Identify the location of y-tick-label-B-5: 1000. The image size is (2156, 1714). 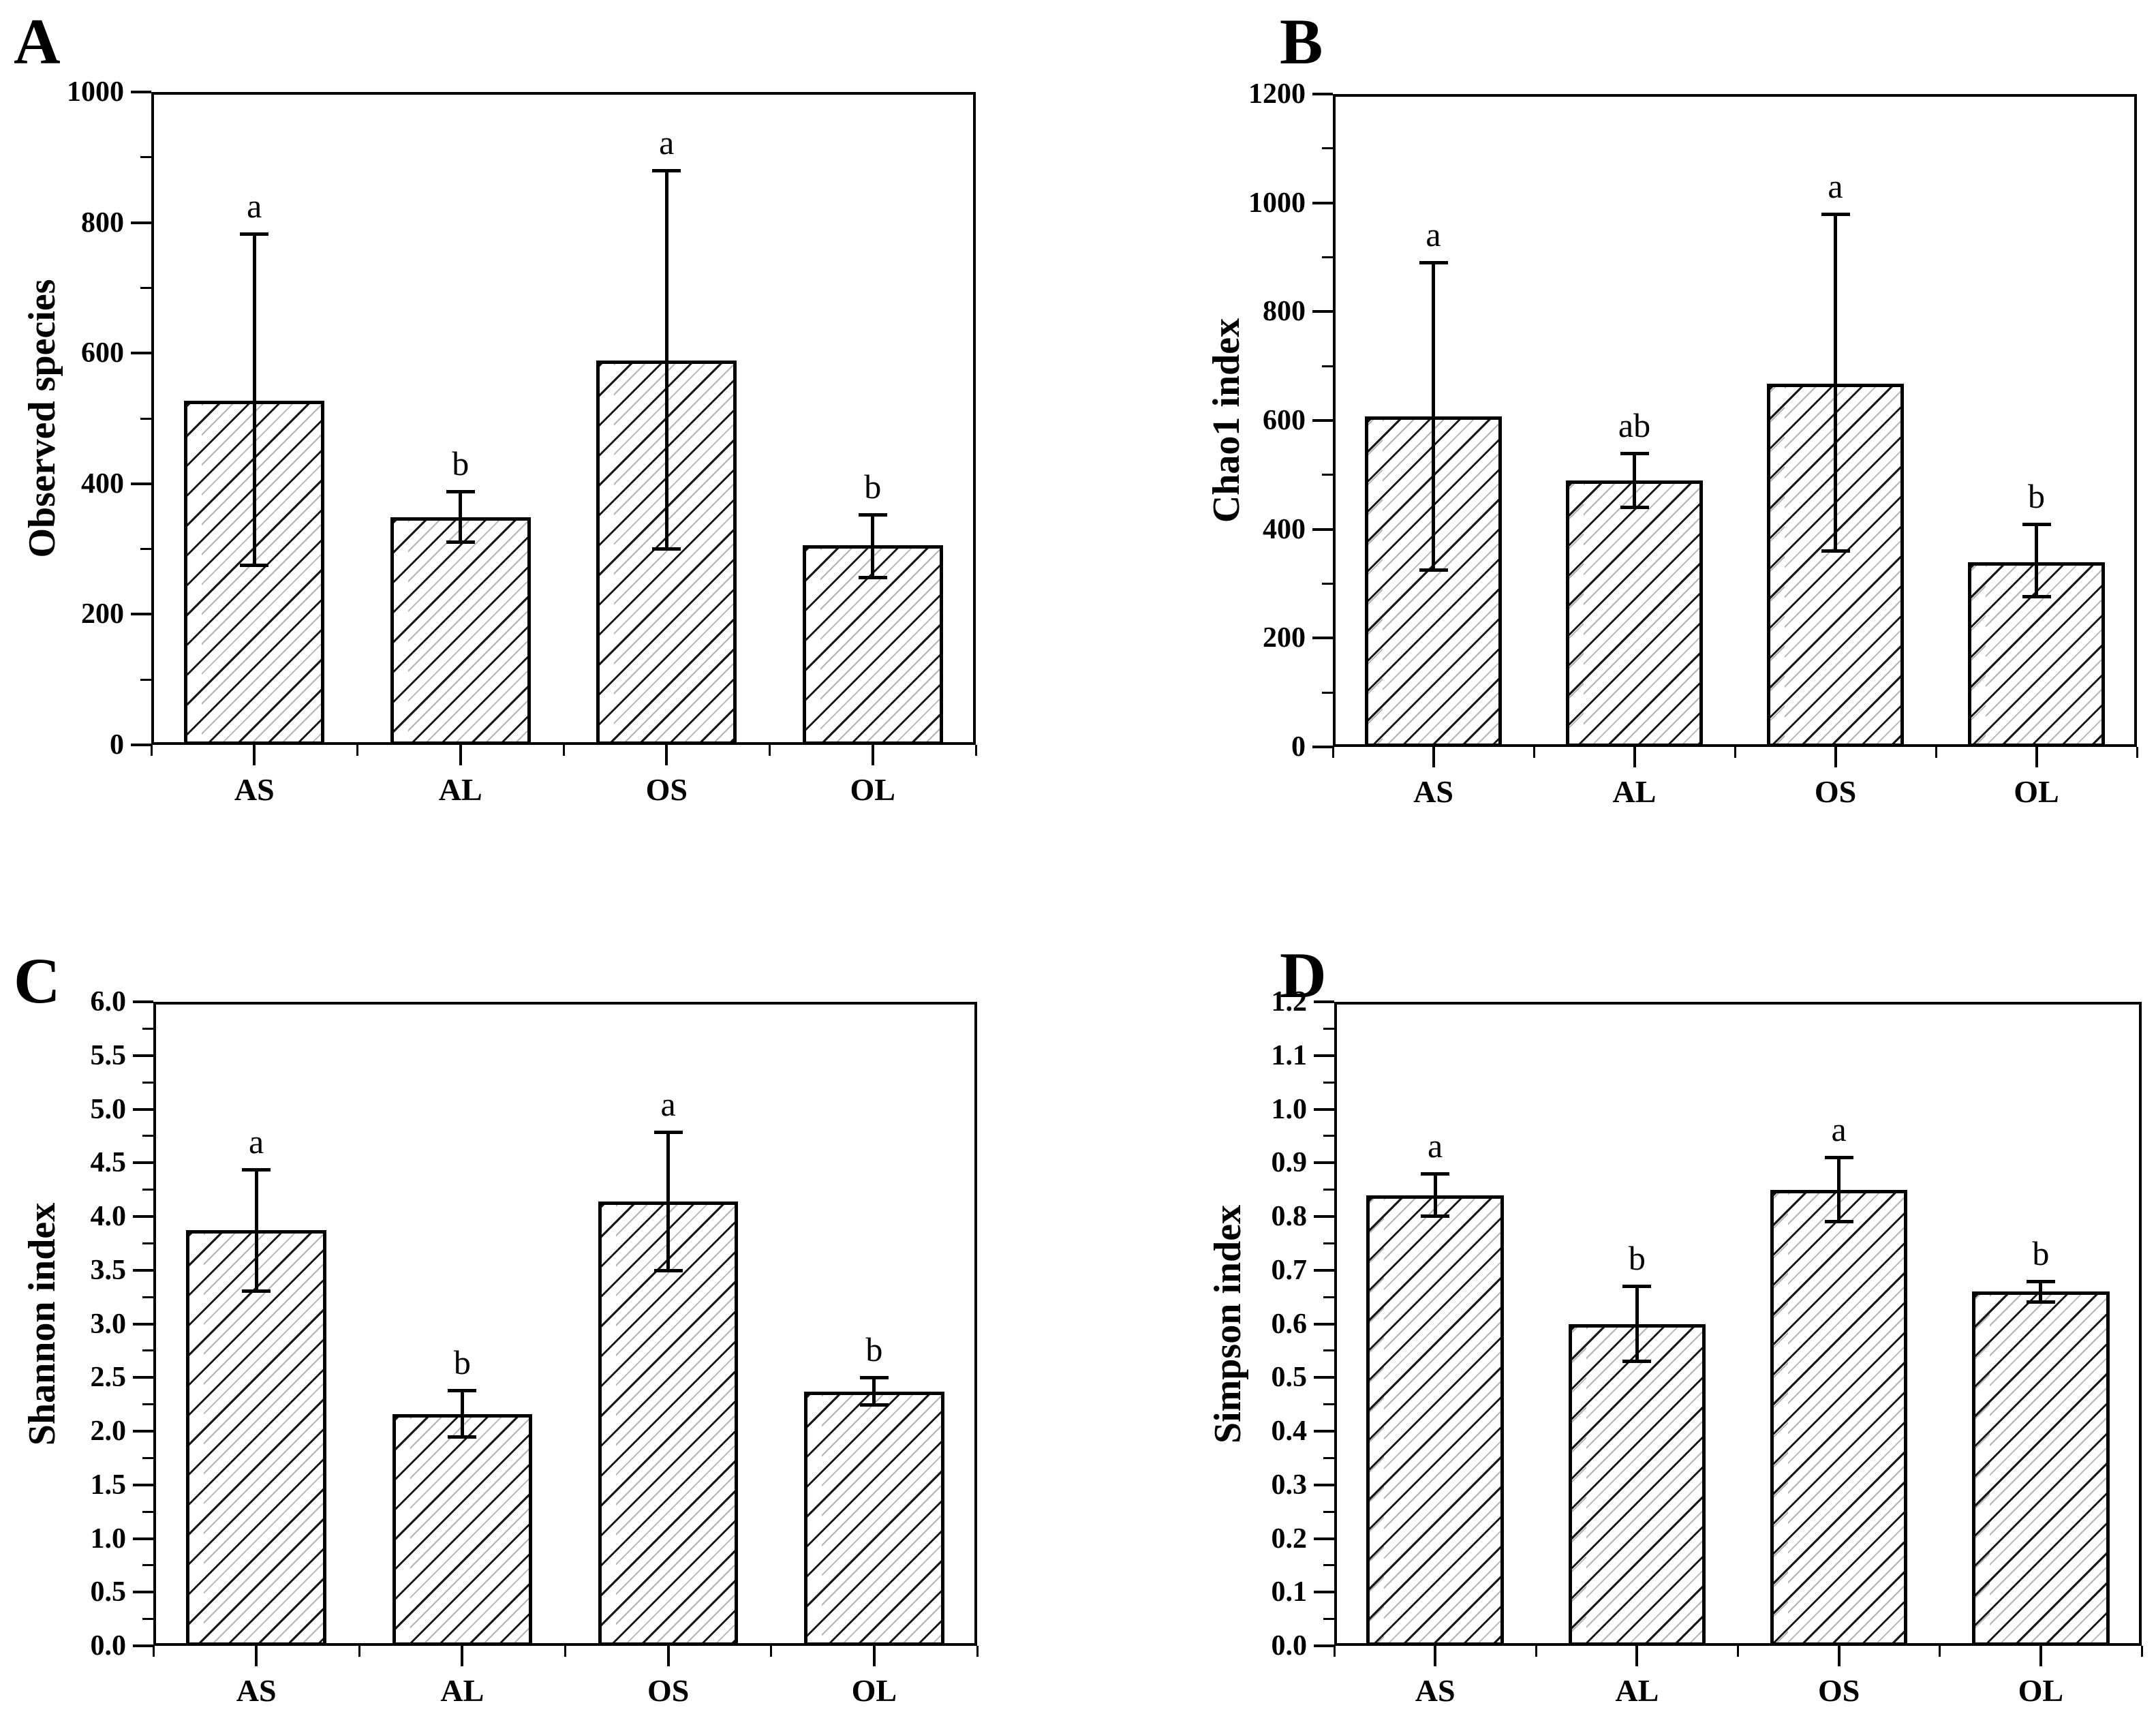
(1277, 203).